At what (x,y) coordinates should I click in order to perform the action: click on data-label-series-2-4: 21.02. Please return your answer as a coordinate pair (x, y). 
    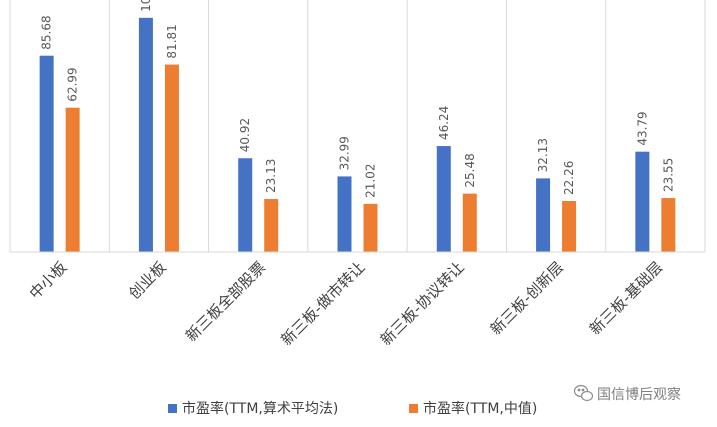
    Looking at the image, I should click on (371, 180).